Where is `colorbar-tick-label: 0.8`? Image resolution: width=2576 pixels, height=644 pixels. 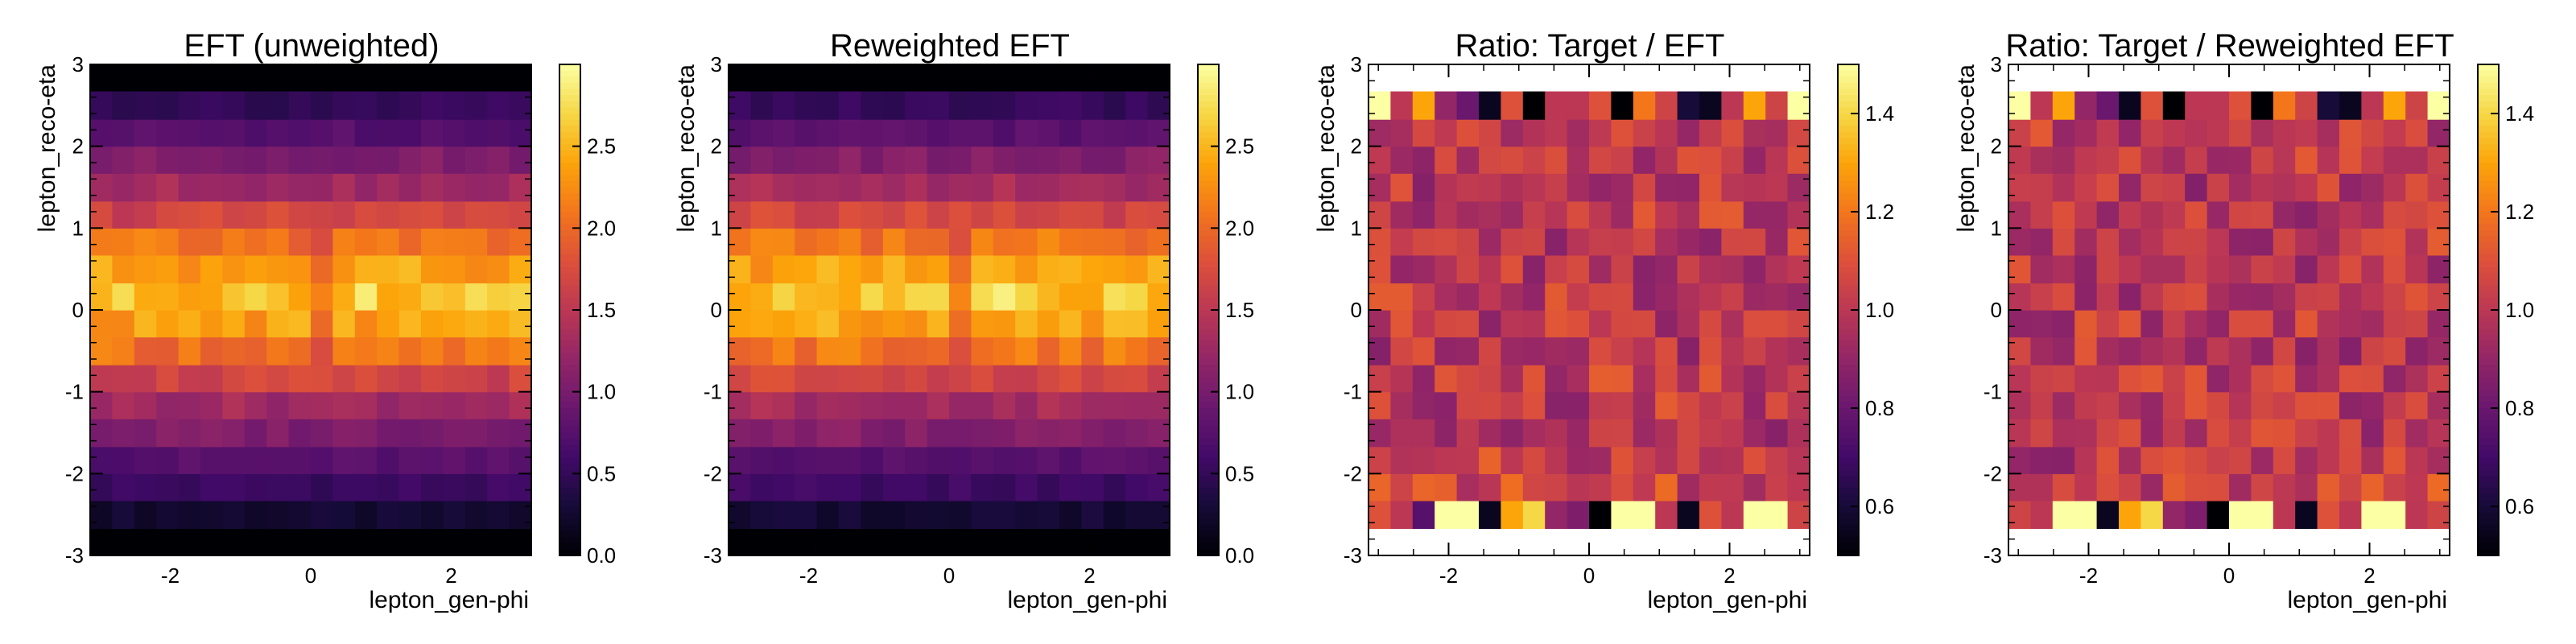
colorbar-tick-label: 0.8 is located at coordinates (2519, 408).